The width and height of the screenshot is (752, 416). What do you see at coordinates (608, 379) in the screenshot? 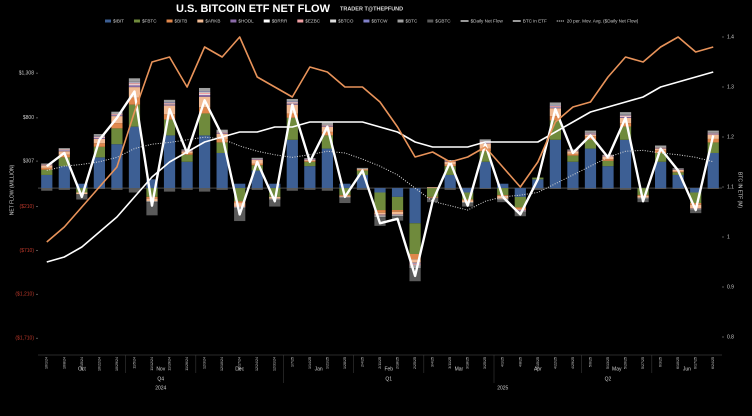
I see `quarter-label: Q2` at bounding box center [608, 379].